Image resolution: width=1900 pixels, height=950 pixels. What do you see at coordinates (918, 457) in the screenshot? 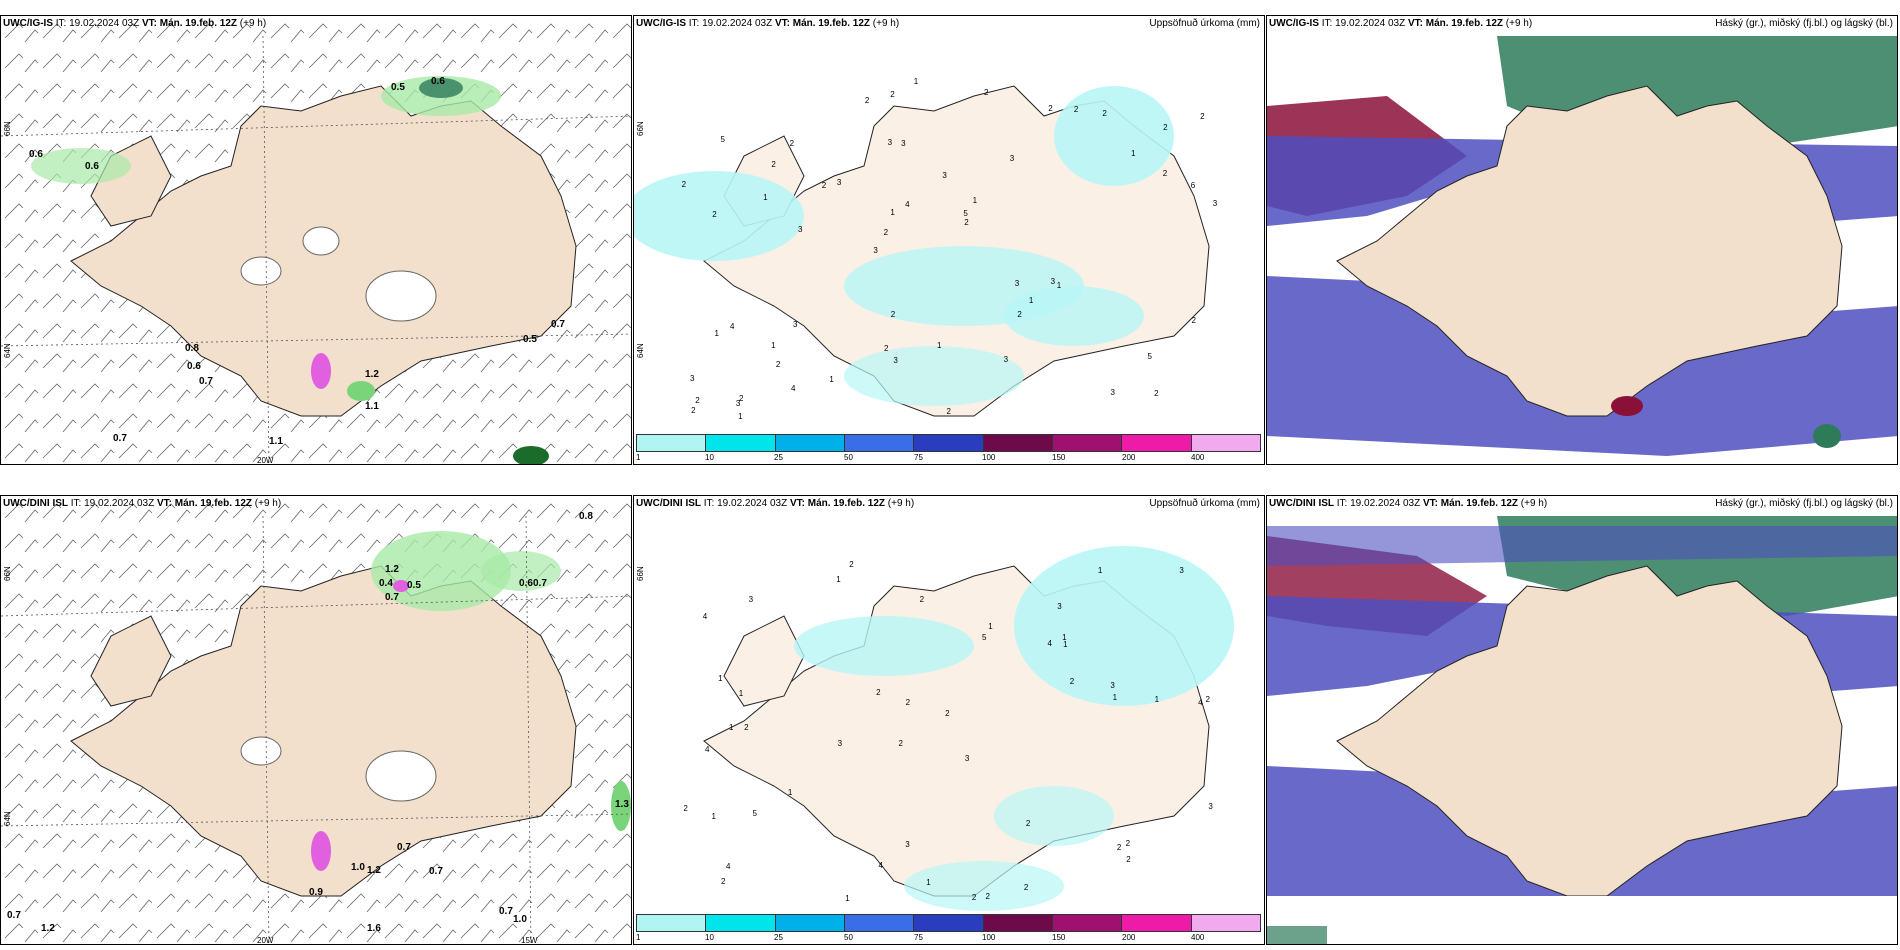
I see `colorbar-tick: 75` at bounding box center [918, 457].